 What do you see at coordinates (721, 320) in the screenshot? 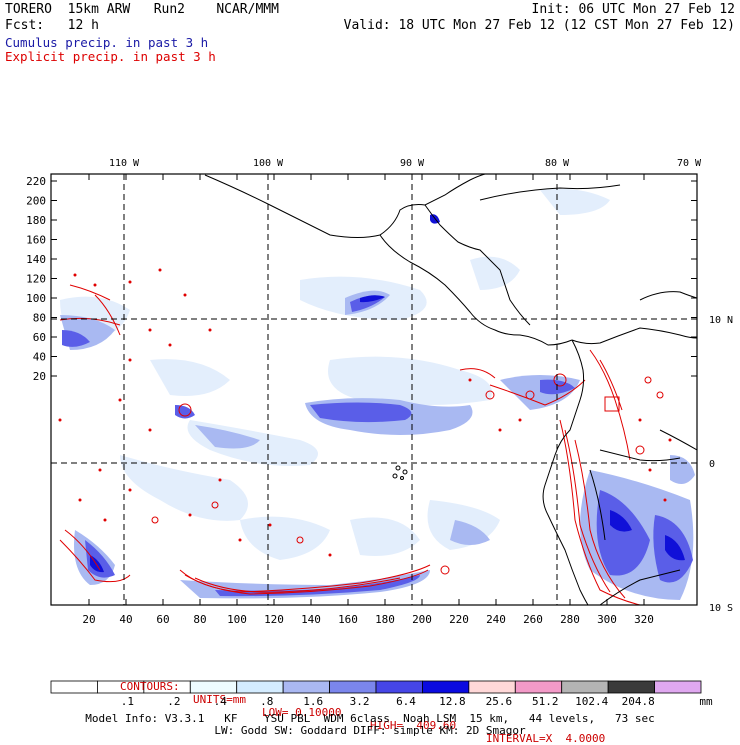
I see `lat-label: 10 N` at bounding box center [721, 320].